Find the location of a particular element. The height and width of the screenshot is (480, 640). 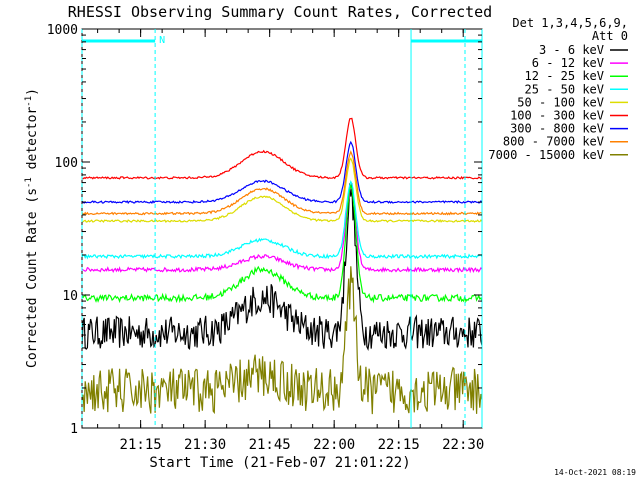

legend-label-6: 300 - 800 keV is located at coordinates (557, 129).